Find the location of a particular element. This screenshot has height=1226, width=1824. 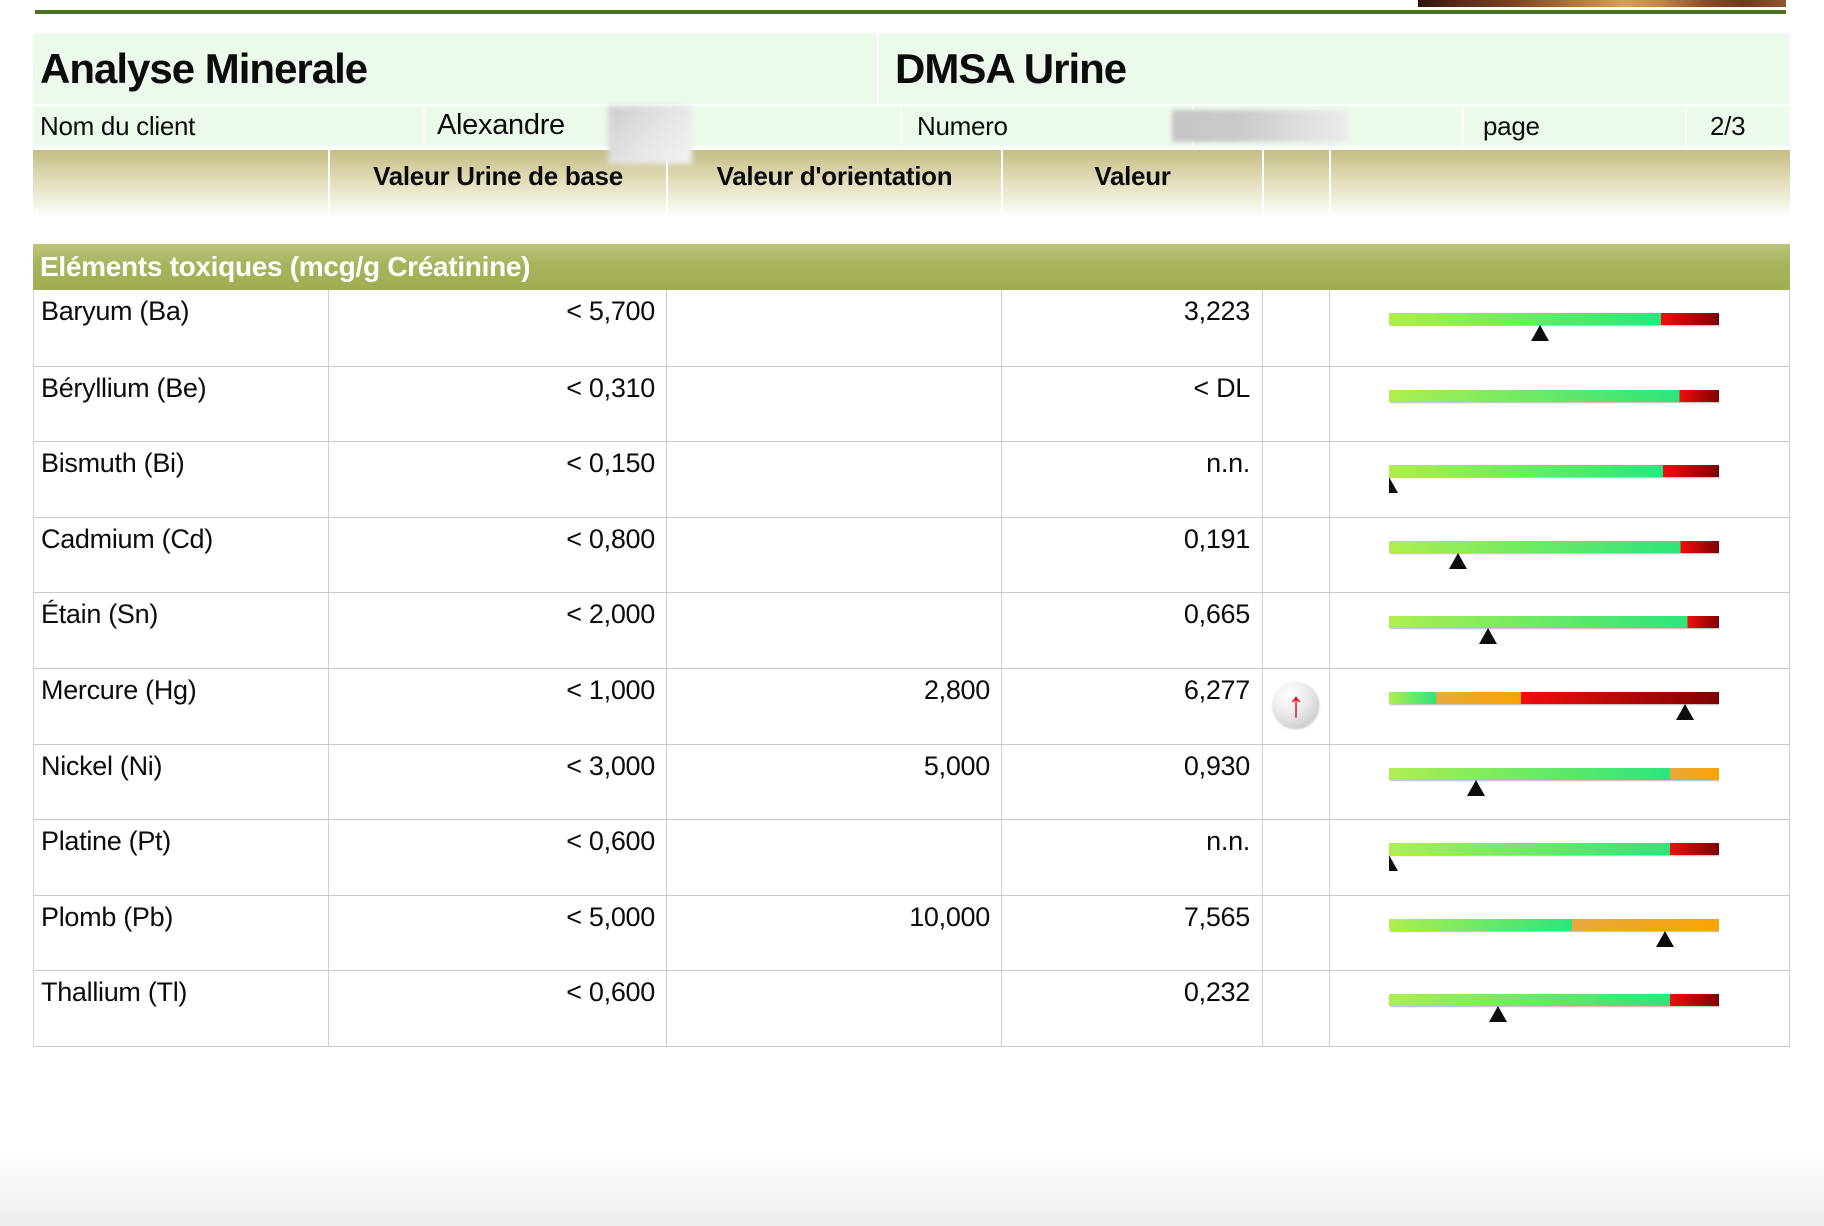

scan-shade is located at coordinates (912, 1188).